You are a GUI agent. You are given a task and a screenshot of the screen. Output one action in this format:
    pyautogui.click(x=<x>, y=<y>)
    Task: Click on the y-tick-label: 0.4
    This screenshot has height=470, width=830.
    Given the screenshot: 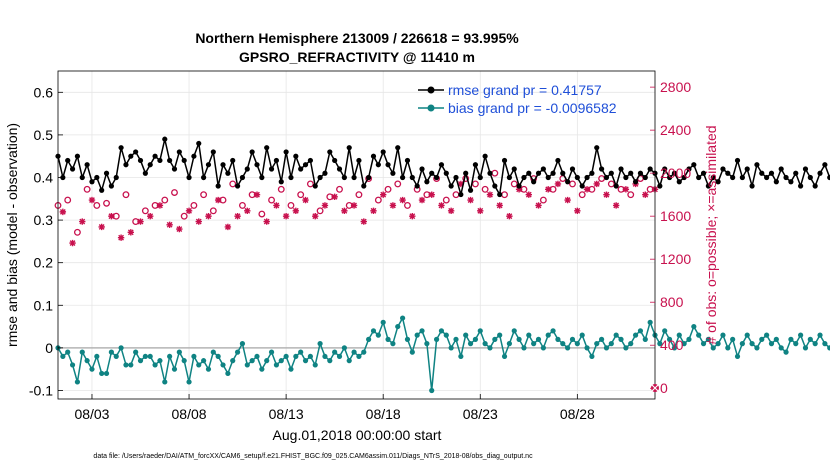 What is the action you would take?
    pyautogui.click(x=44, y=177)
    